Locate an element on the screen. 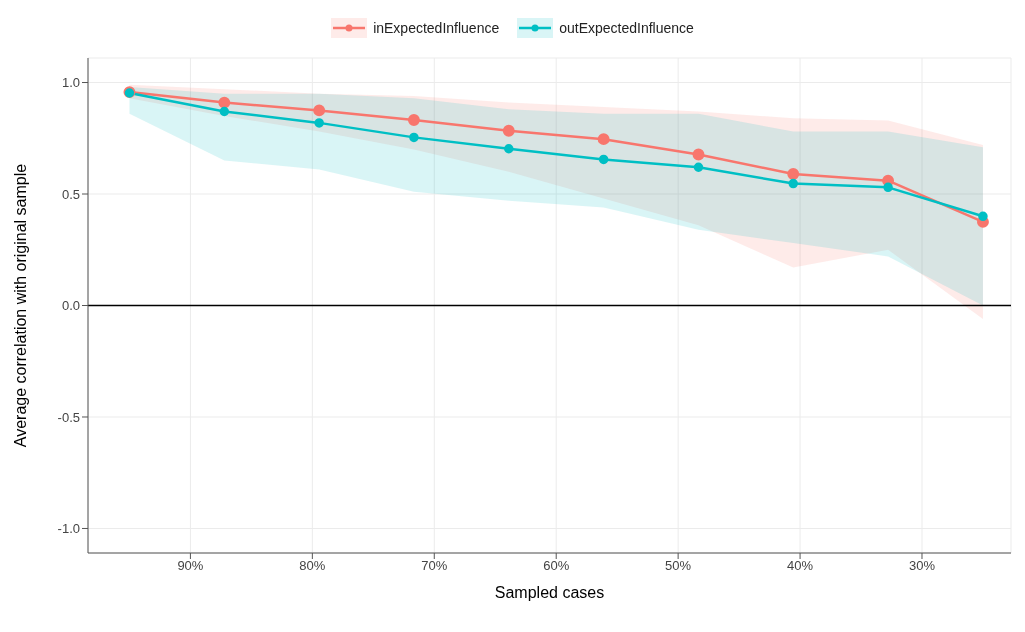 The height and width of the screenshot is (632, 1025). y-tick-label: 0.0 is located at coordinates (70, 306).